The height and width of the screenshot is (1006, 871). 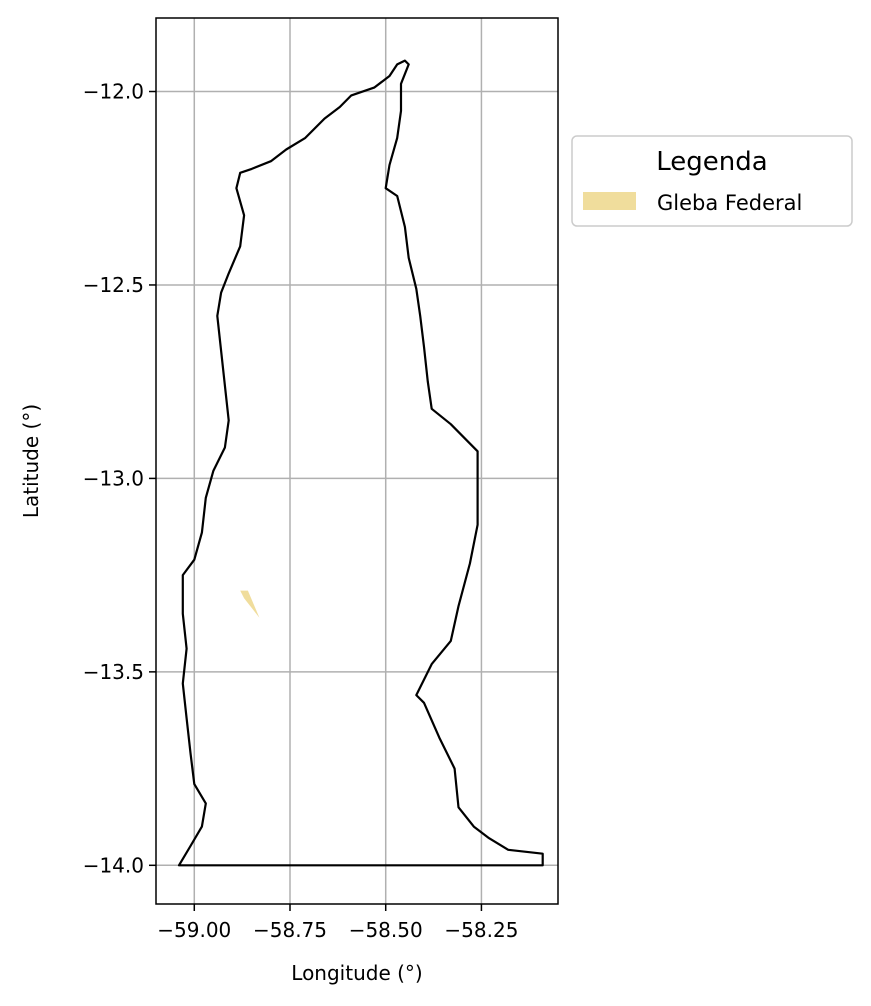 I want to click on y-tick-label: −14.0, so click(x=113, y=865).